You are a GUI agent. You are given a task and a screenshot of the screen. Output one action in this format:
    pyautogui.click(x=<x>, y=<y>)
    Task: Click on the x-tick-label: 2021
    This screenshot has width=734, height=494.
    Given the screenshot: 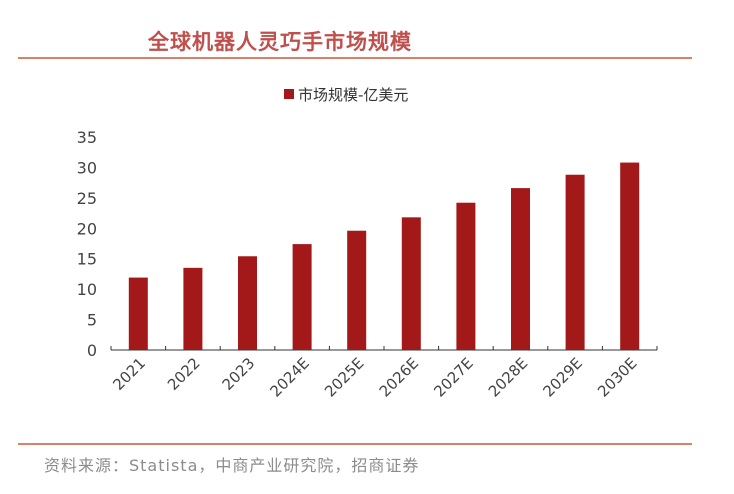 What is the action you would take?
    pyautogui.click(x=129, y=374)
    